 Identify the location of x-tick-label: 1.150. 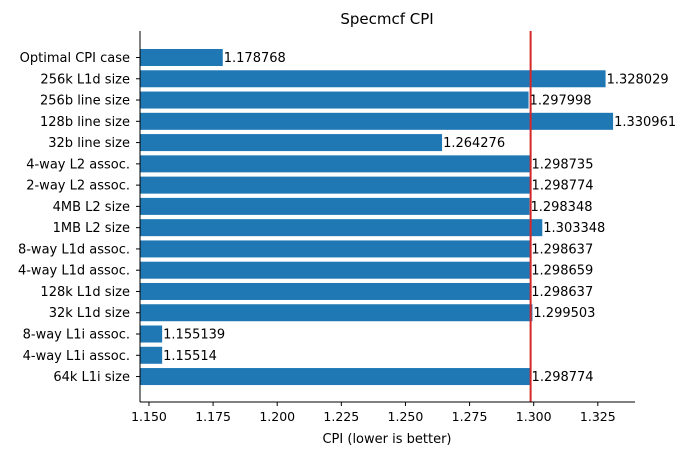
(149, 416).